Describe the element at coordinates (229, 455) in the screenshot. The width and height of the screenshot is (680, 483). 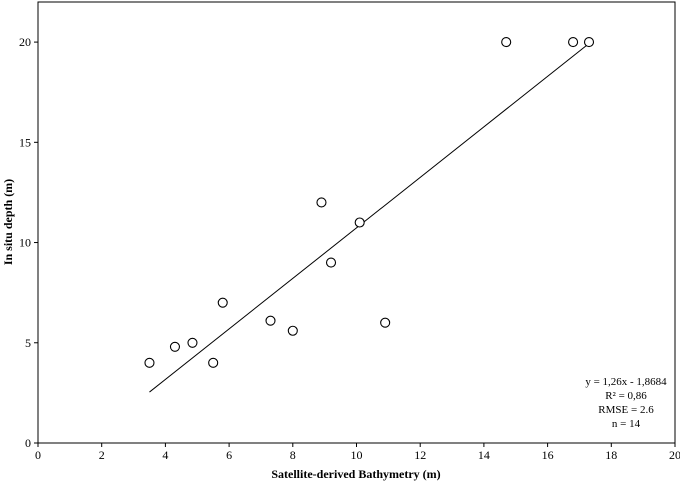
I see `x-tick-label: 6` at that location.